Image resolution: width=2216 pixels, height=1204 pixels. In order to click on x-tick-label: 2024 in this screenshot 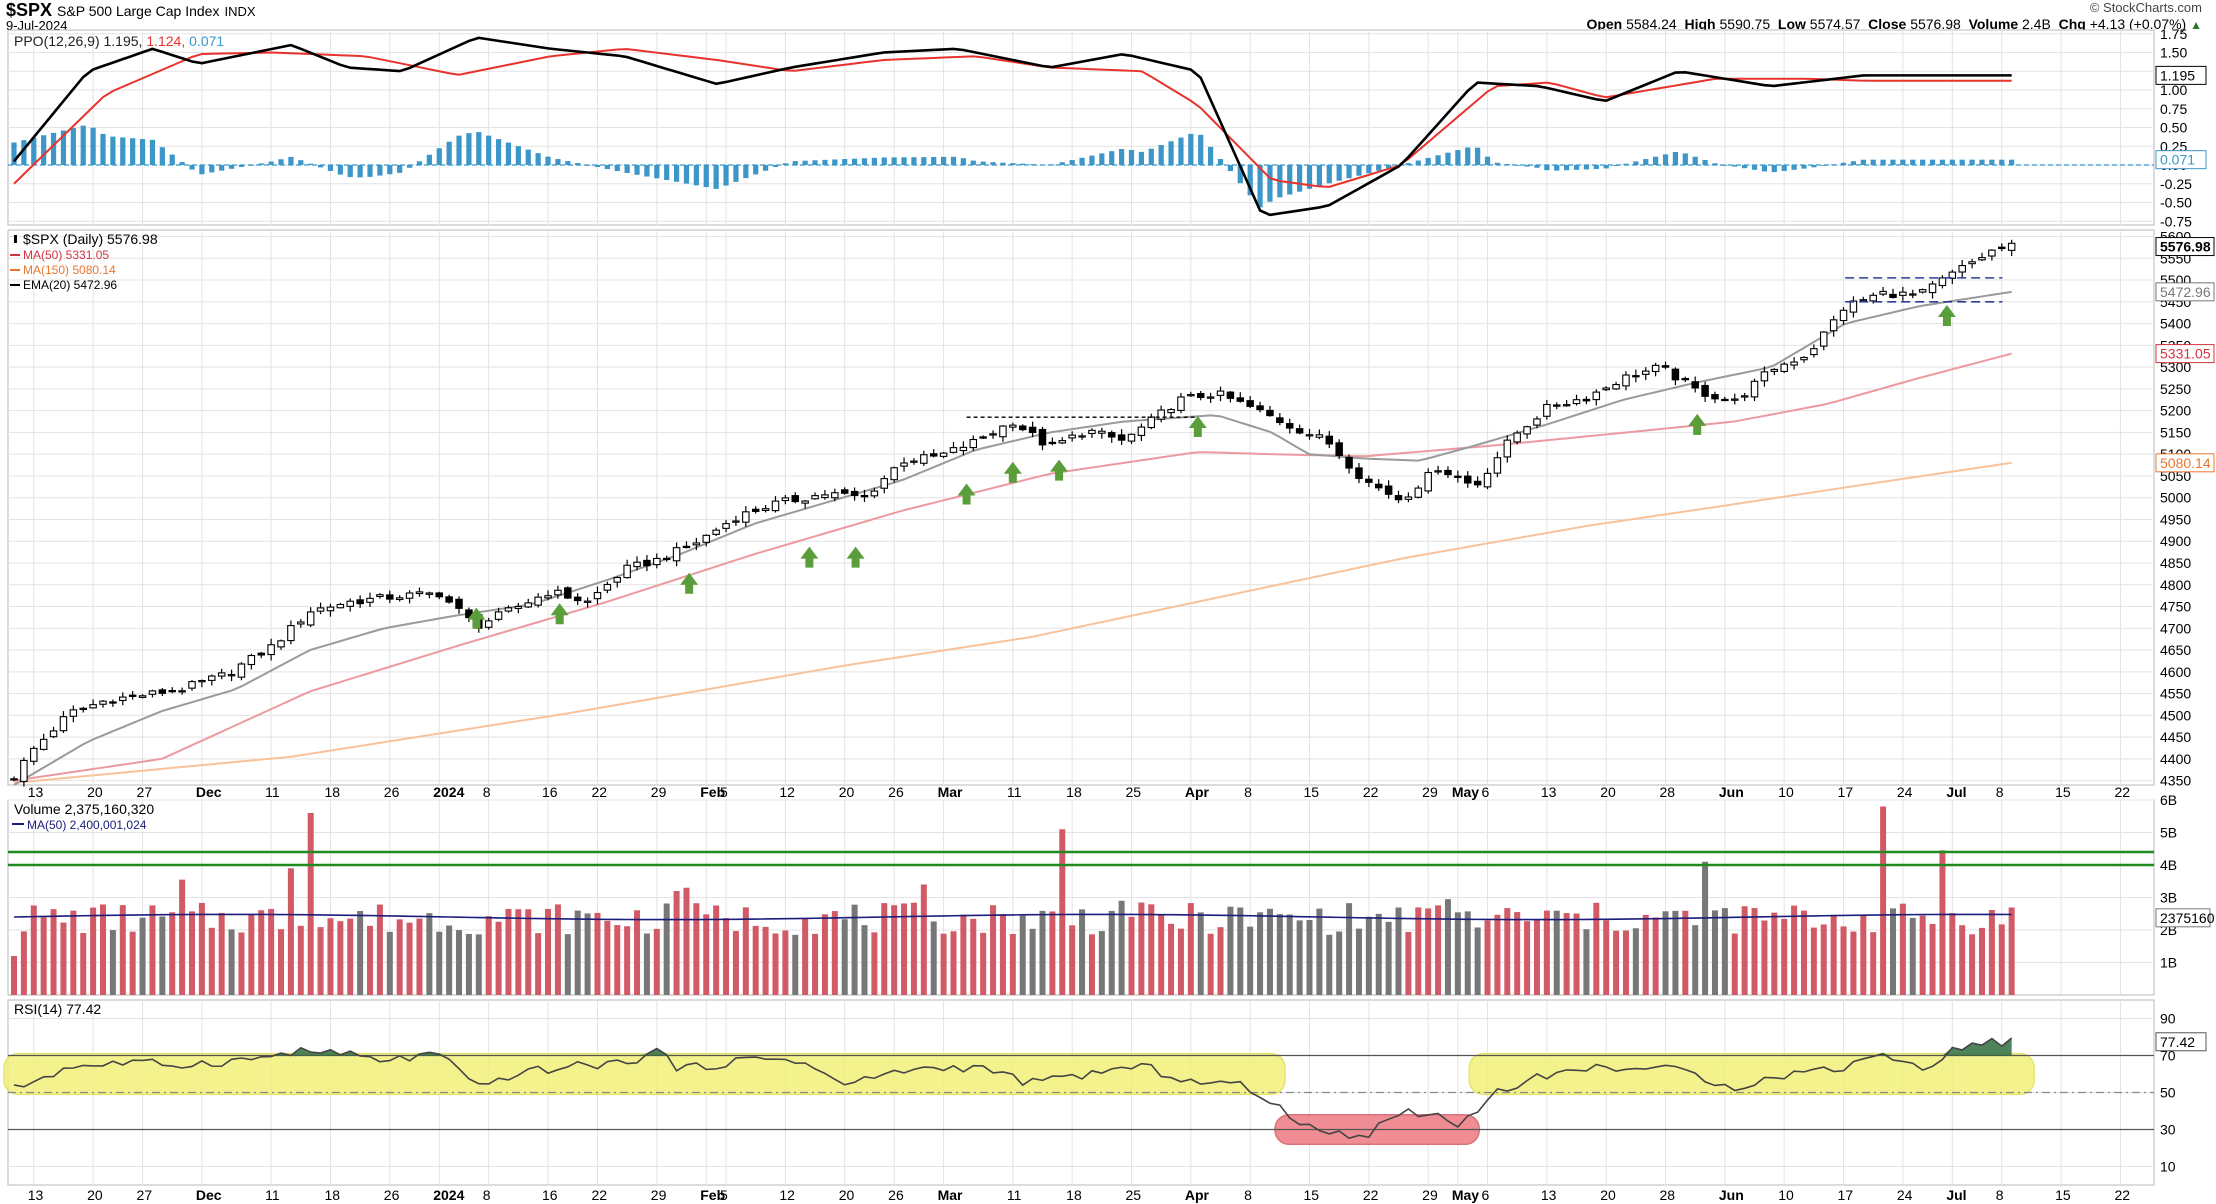, I will do `click(448, 1195)`.